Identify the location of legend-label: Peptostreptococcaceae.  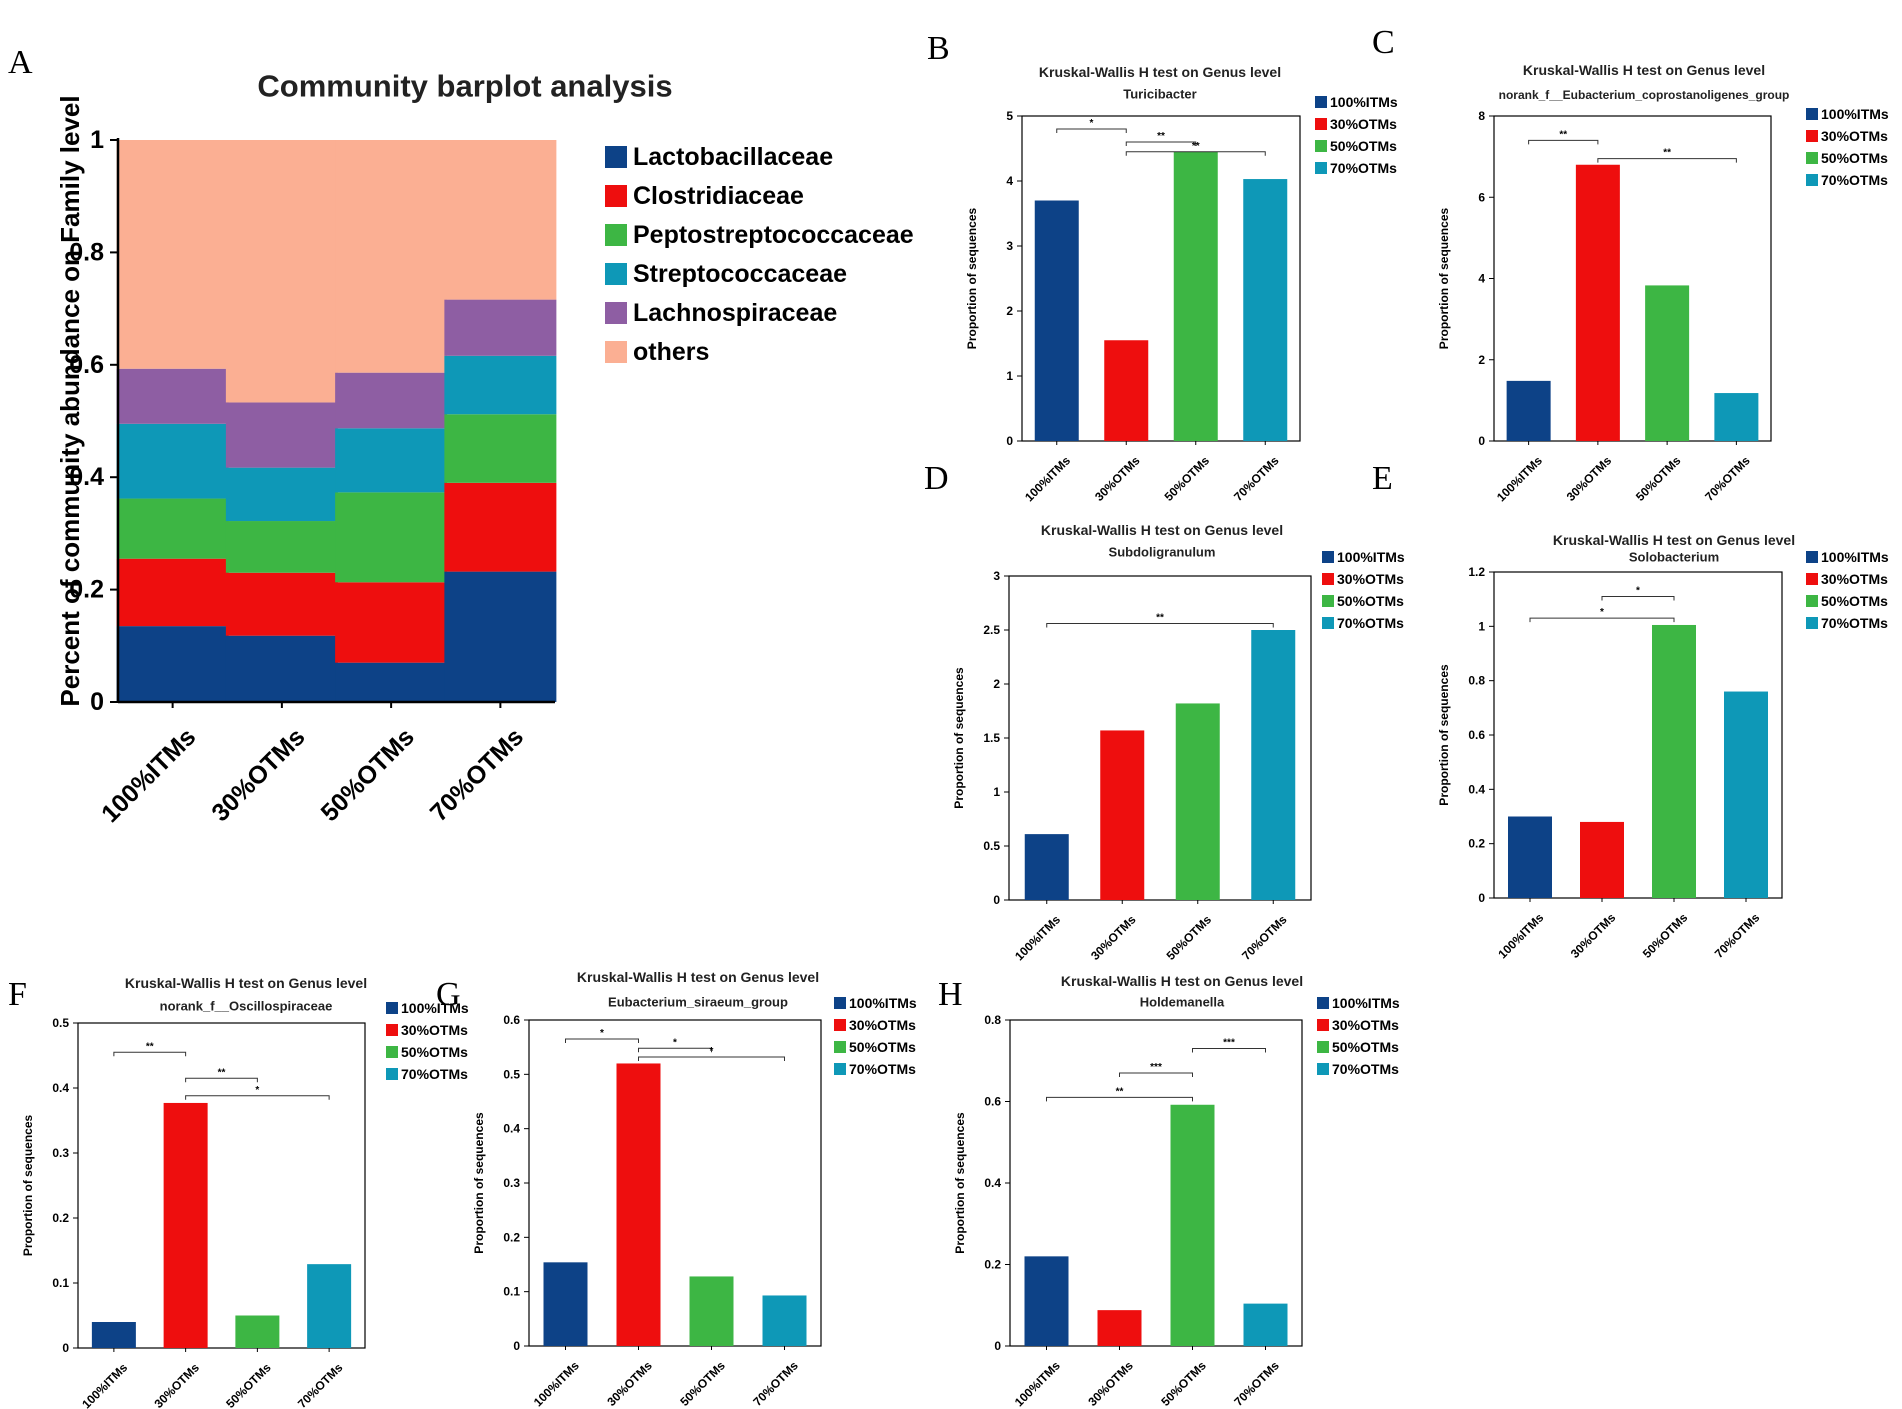
(773, 235).